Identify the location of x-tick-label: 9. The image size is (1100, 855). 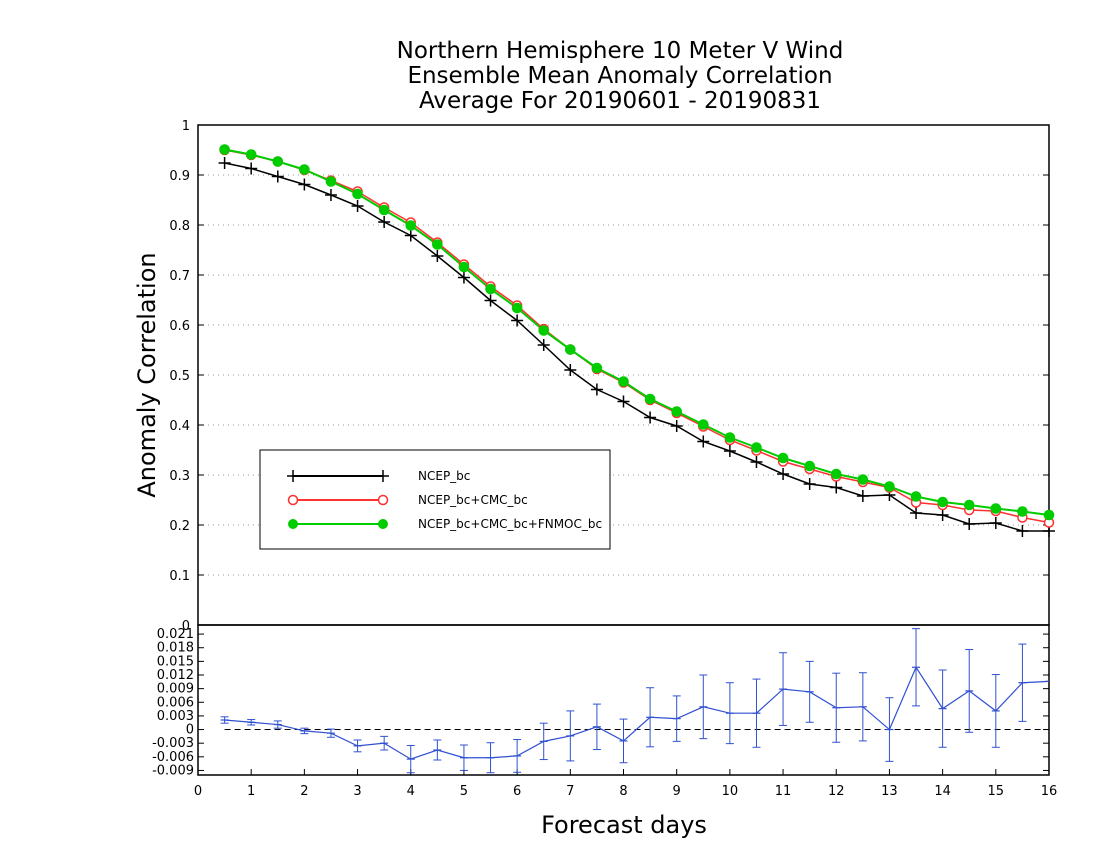
(677, 791).